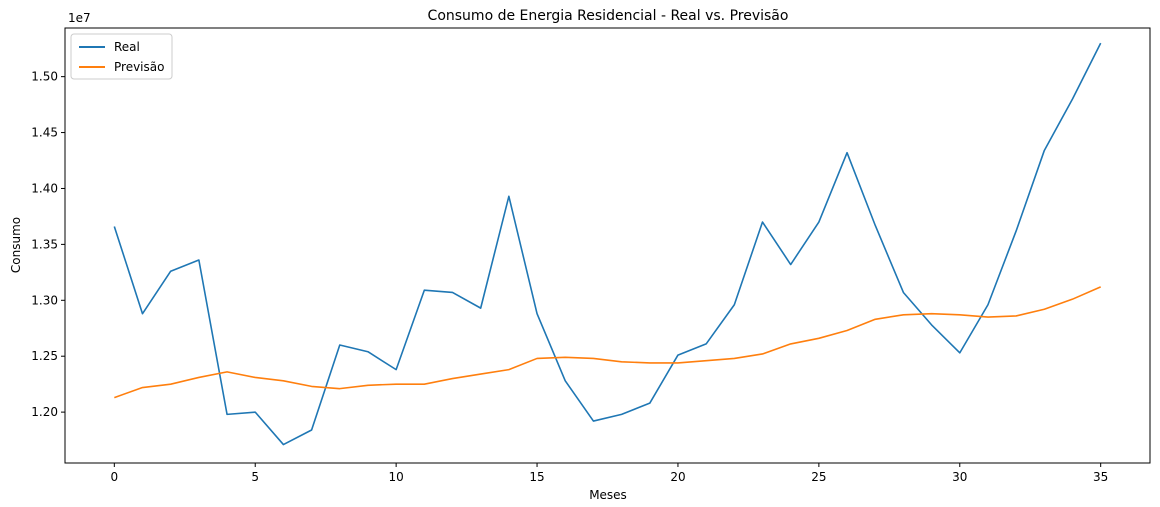 The width and height of the screenshot is (1160, 507). Describe the element at coordinates (44, 77) in the screenshot. I see `y-tick-label: 1.50` at that location.